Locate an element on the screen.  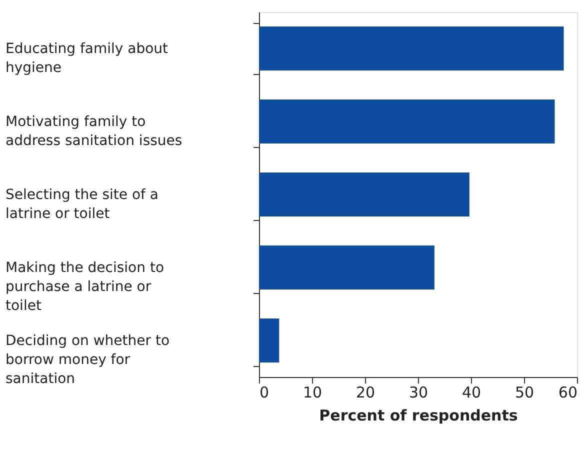
x-tick-label: 40 is located at coordinates (472, 393).